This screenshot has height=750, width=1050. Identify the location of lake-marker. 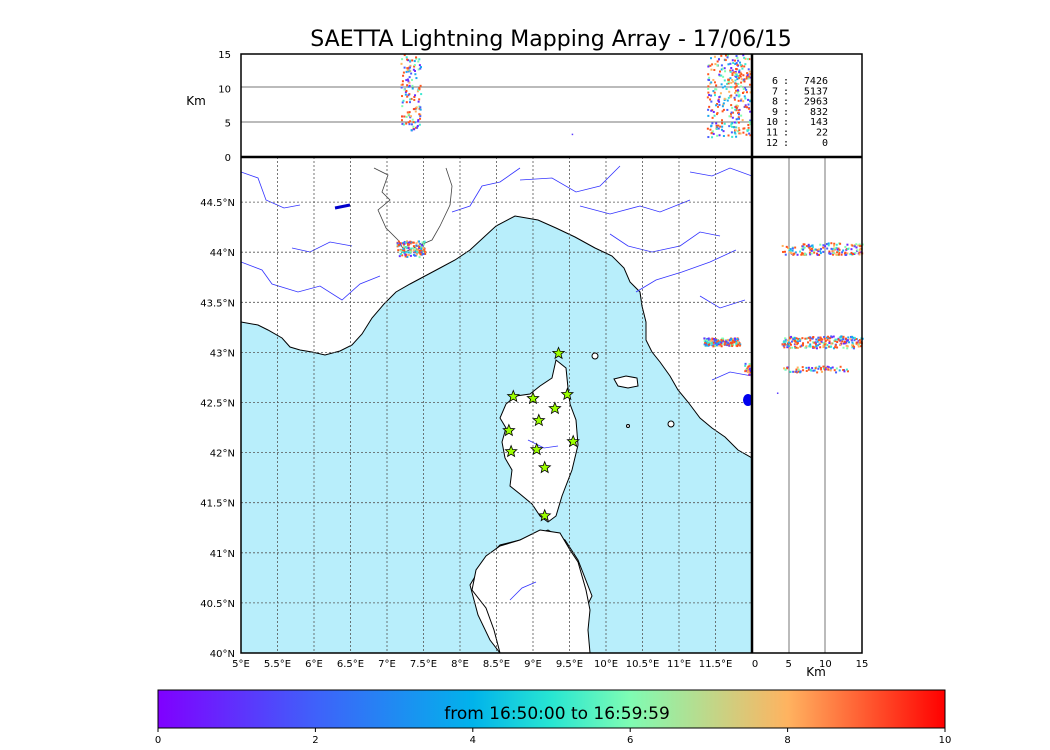
(342, 206).